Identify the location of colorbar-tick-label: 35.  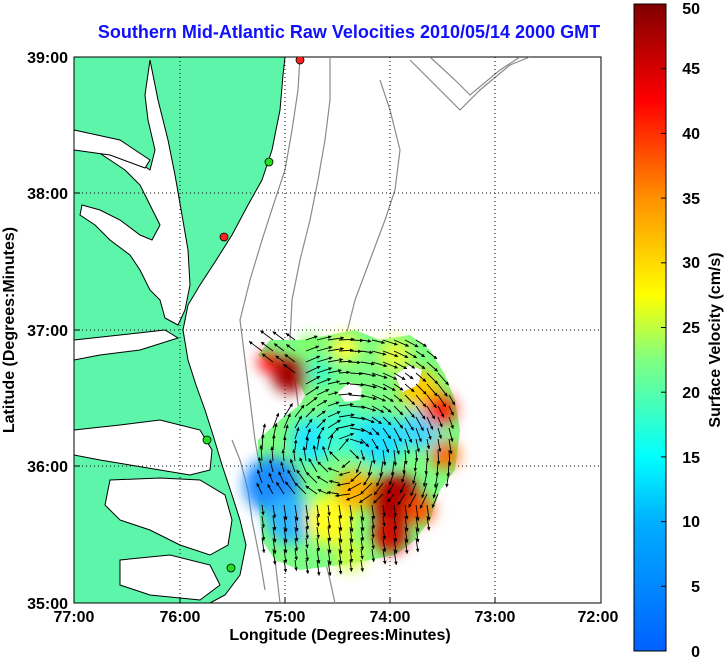
(691, 199).